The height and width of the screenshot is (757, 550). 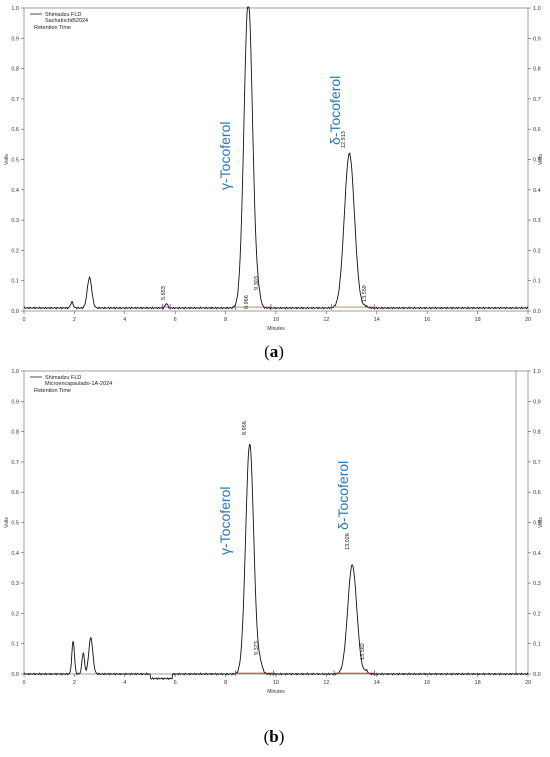 I want to click on peak-rt-label: 5.653, so click(x=164, y=293).